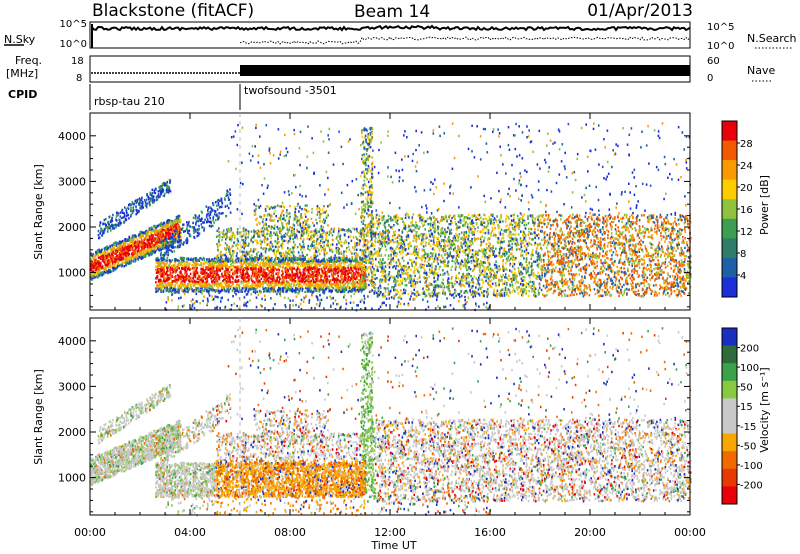  What do you see at coordinates (720, 27) in the screenshot?
I see `noise-right-tick-high: 10^5` at bounding box center [720, 27].